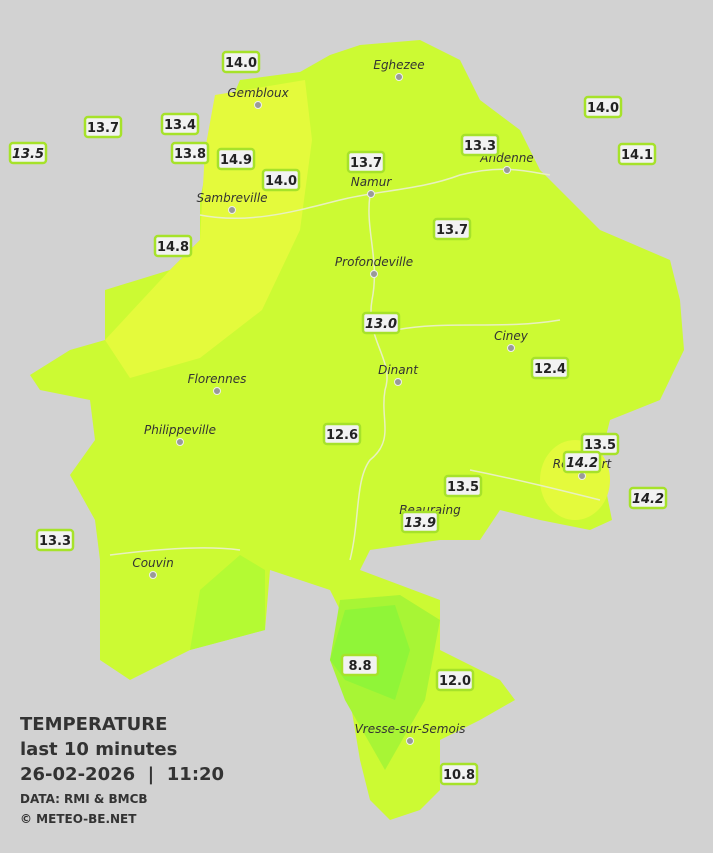  I want to click on station: 14.1, so click(637, 154).